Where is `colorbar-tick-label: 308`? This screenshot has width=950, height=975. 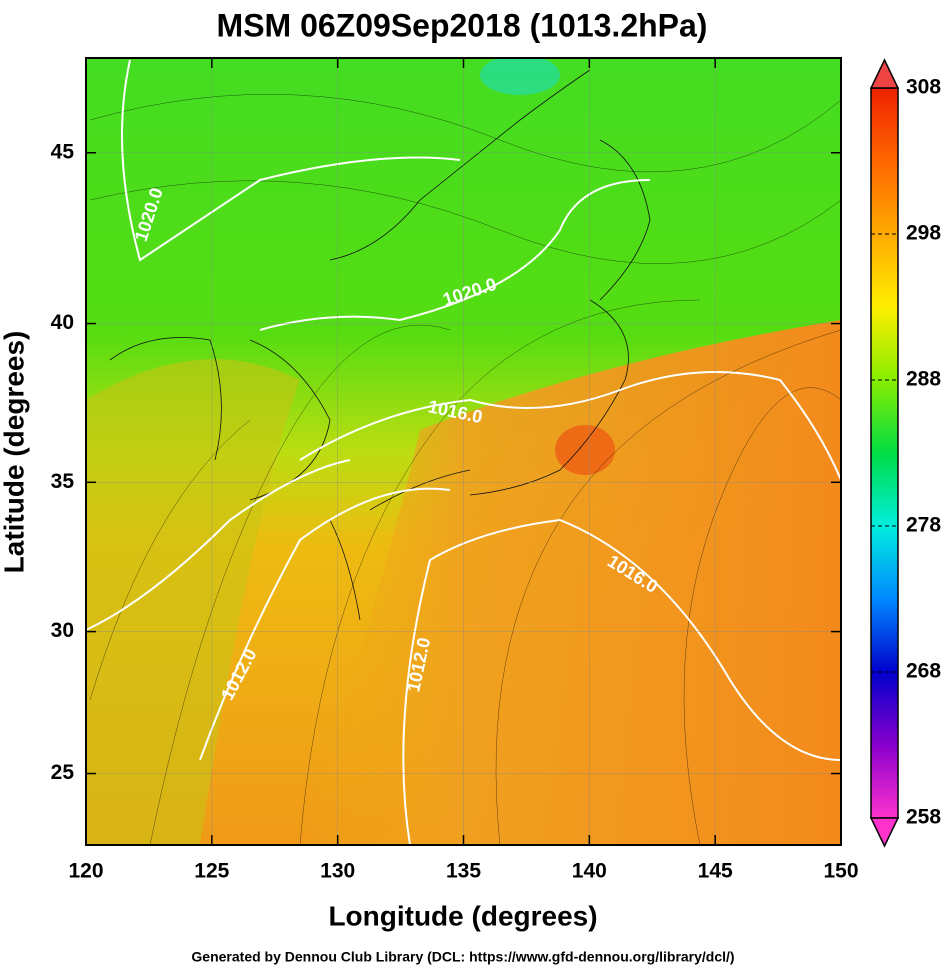 colorbar-tick-label: 308 is located at coordinates (923, 87).